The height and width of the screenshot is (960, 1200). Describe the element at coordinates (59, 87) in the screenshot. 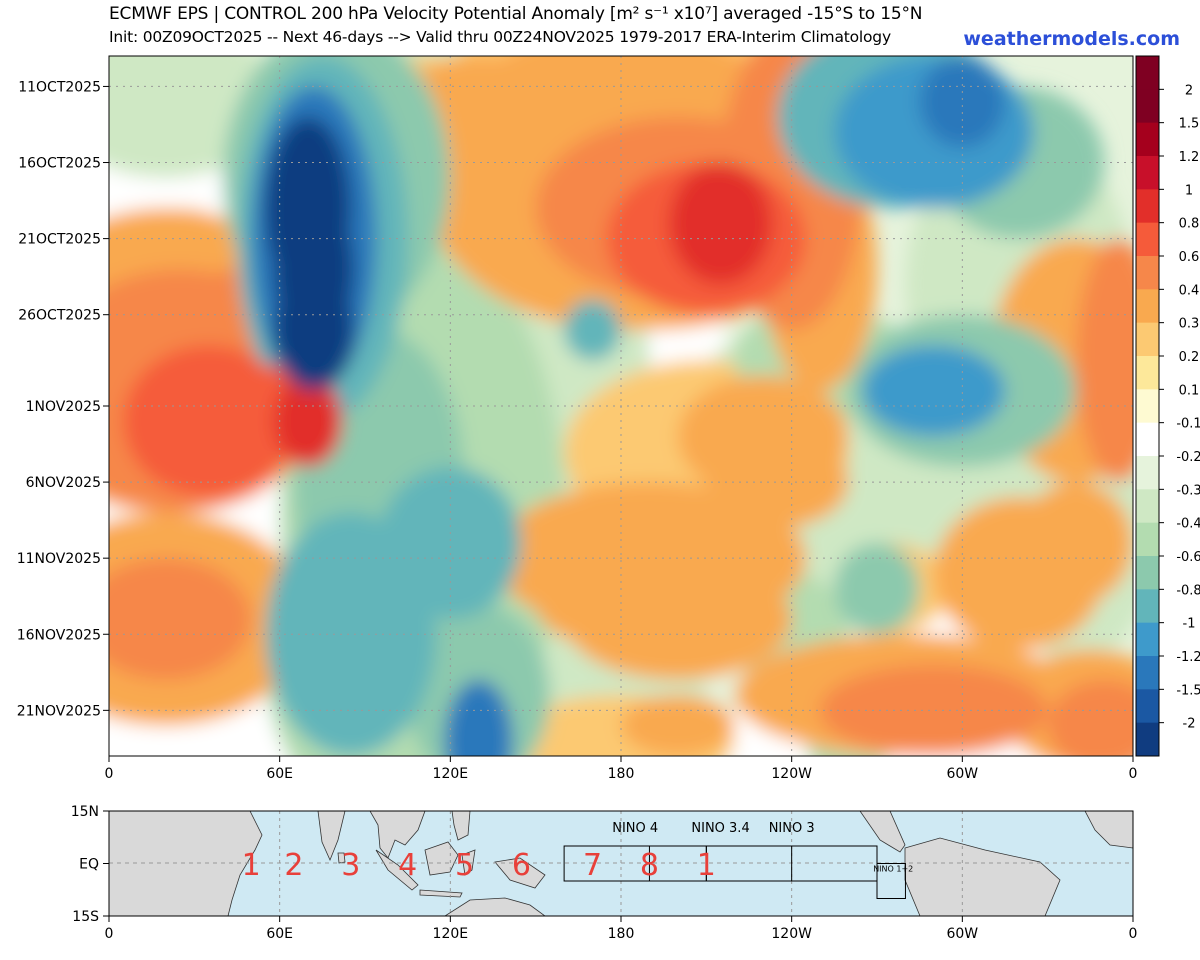

I see `y-tick-label: 11OCT2025` at that location.